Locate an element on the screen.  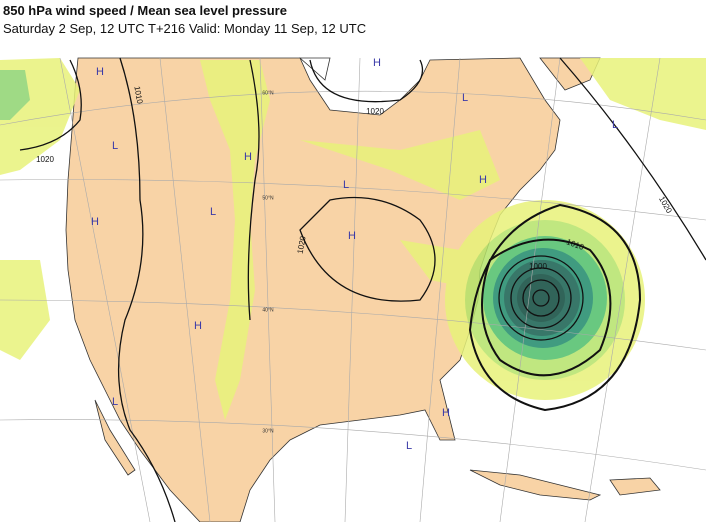
latitude-label: 60°N is located at coordinates (268, 93).